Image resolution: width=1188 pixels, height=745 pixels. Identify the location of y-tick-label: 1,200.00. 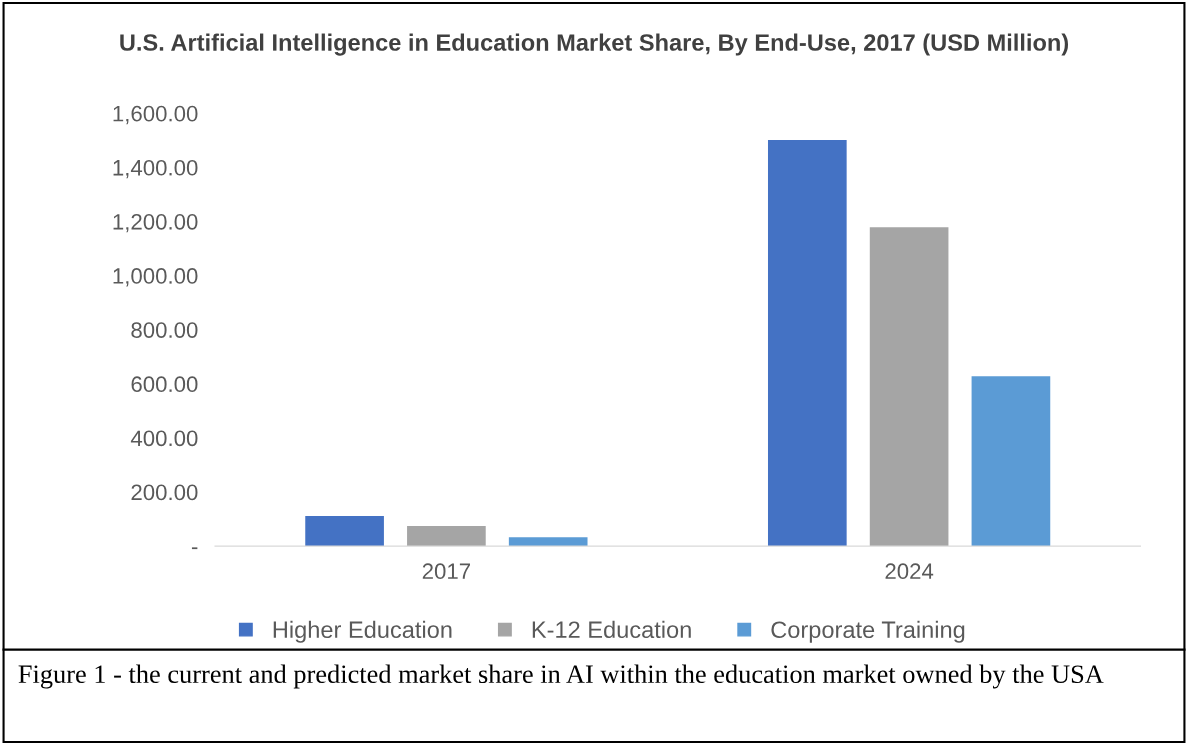
(155, 223).